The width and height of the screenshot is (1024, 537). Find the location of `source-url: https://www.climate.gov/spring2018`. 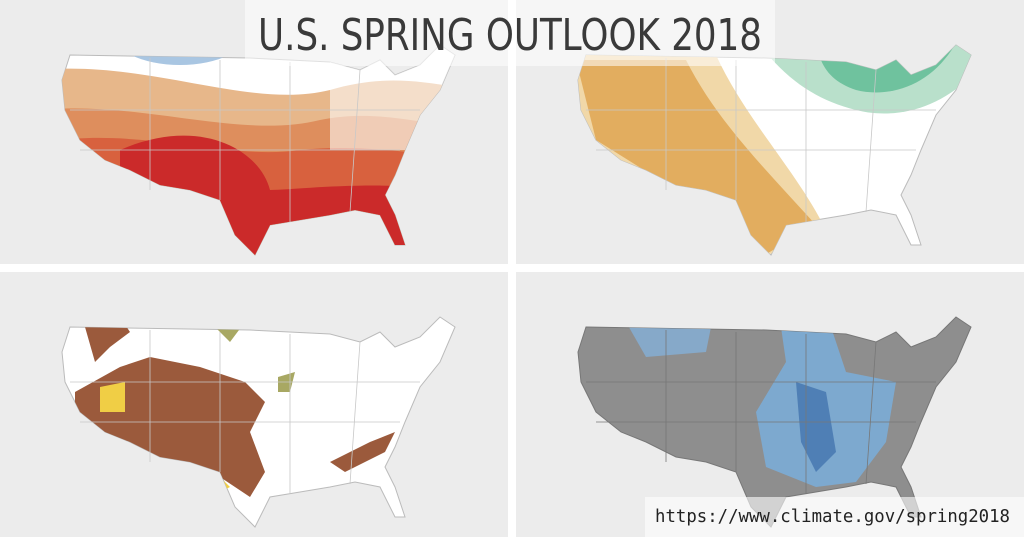

source-url: https://www.climate.gov/spring2018 is located at coordinates (832, 516).